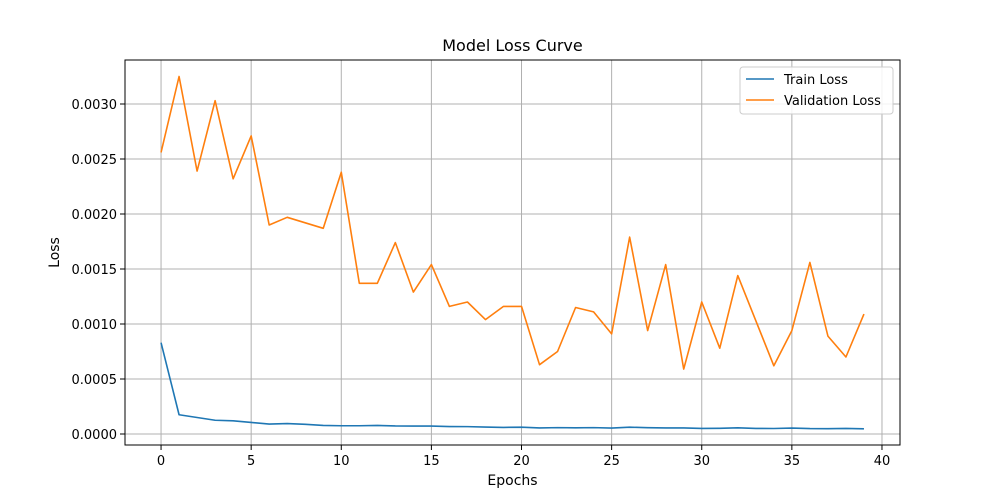  Describe the element at coordinates (55, 252) in the screenshot. I see `y-axis-label: Loss` at that location.